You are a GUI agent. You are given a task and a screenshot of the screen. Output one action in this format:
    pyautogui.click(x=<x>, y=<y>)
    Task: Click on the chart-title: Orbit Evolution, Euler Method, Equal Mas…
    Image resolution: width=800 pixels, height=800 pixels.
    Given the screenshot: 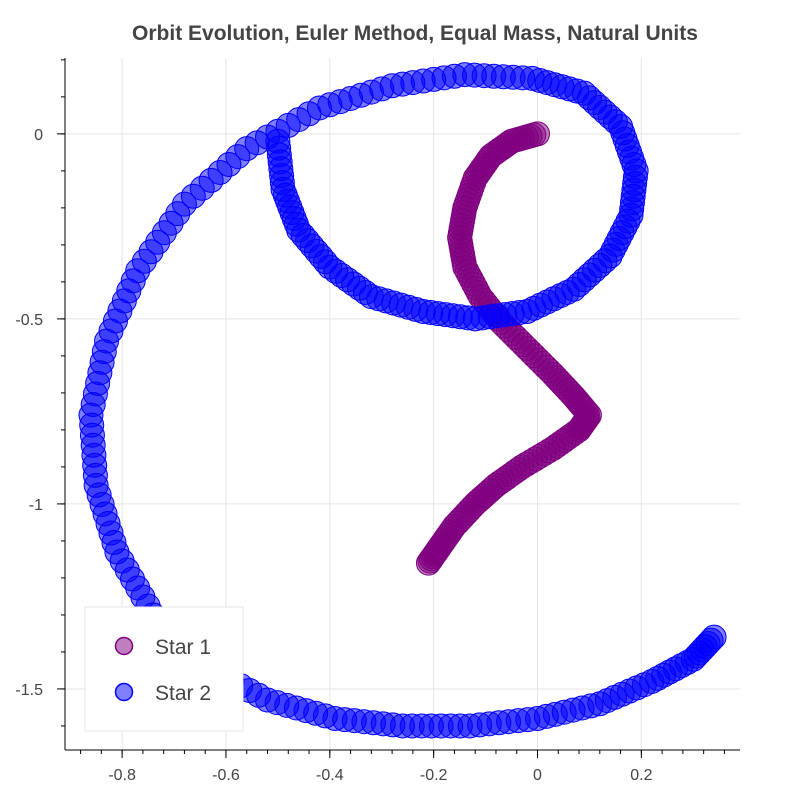 What is the action you would take?
    pyautogui.click(x=415, y=33)
    